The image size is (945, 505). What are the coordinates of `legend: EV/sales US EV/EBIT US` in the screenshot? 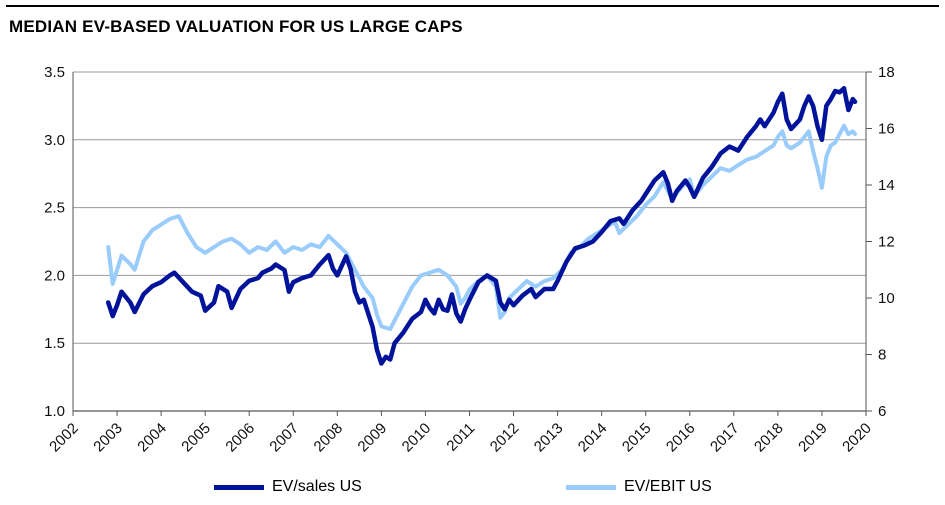 It's located at (472, 490).